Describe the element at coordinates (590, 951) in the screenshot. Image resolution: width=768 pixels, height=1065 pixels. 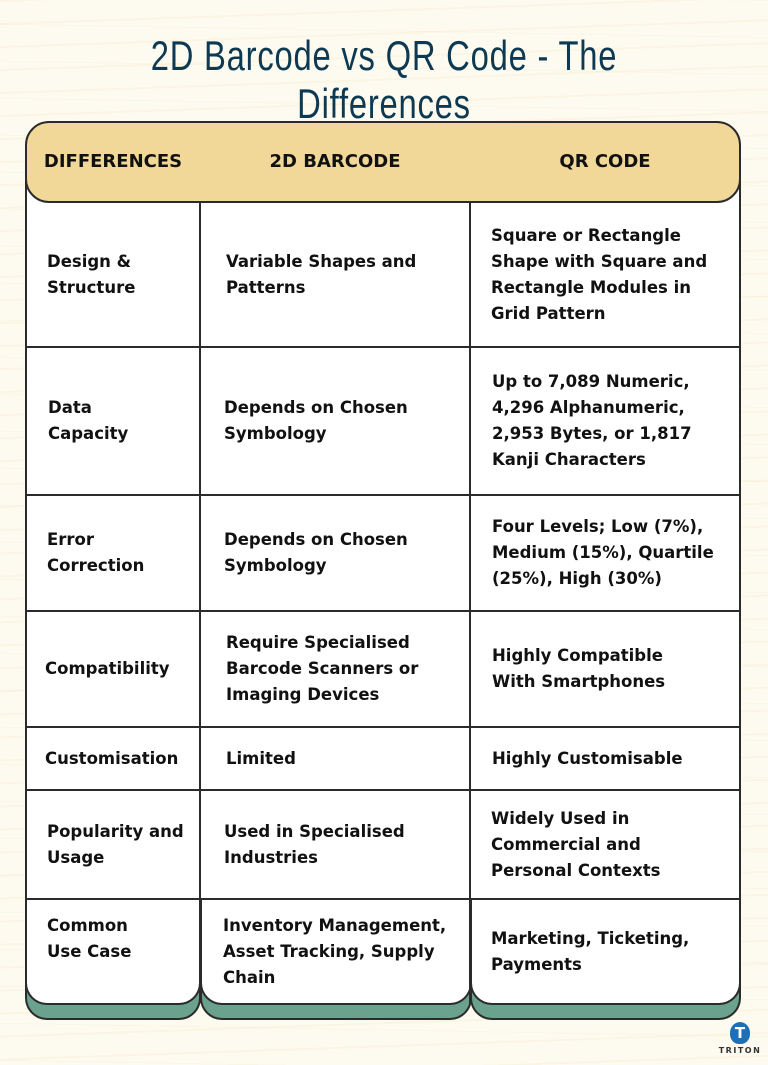
I see `qr-cell: Marketing, Ticketing, Payments` at that location.